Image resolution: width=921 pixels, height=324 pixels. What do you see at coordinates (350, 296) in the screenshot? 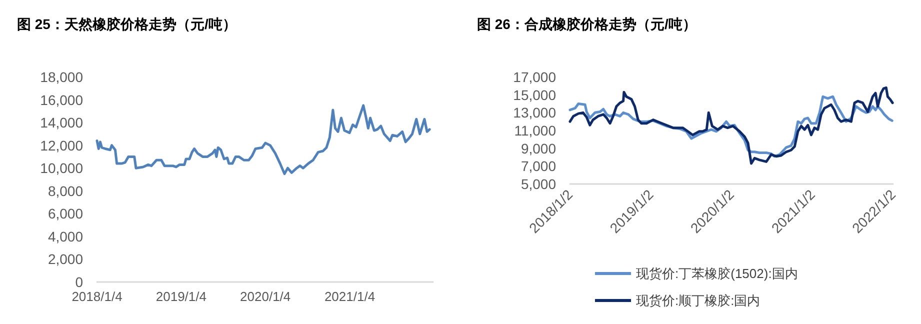
I see `x-tick-label: 2021/1/4` at bounding box center [350, 296].